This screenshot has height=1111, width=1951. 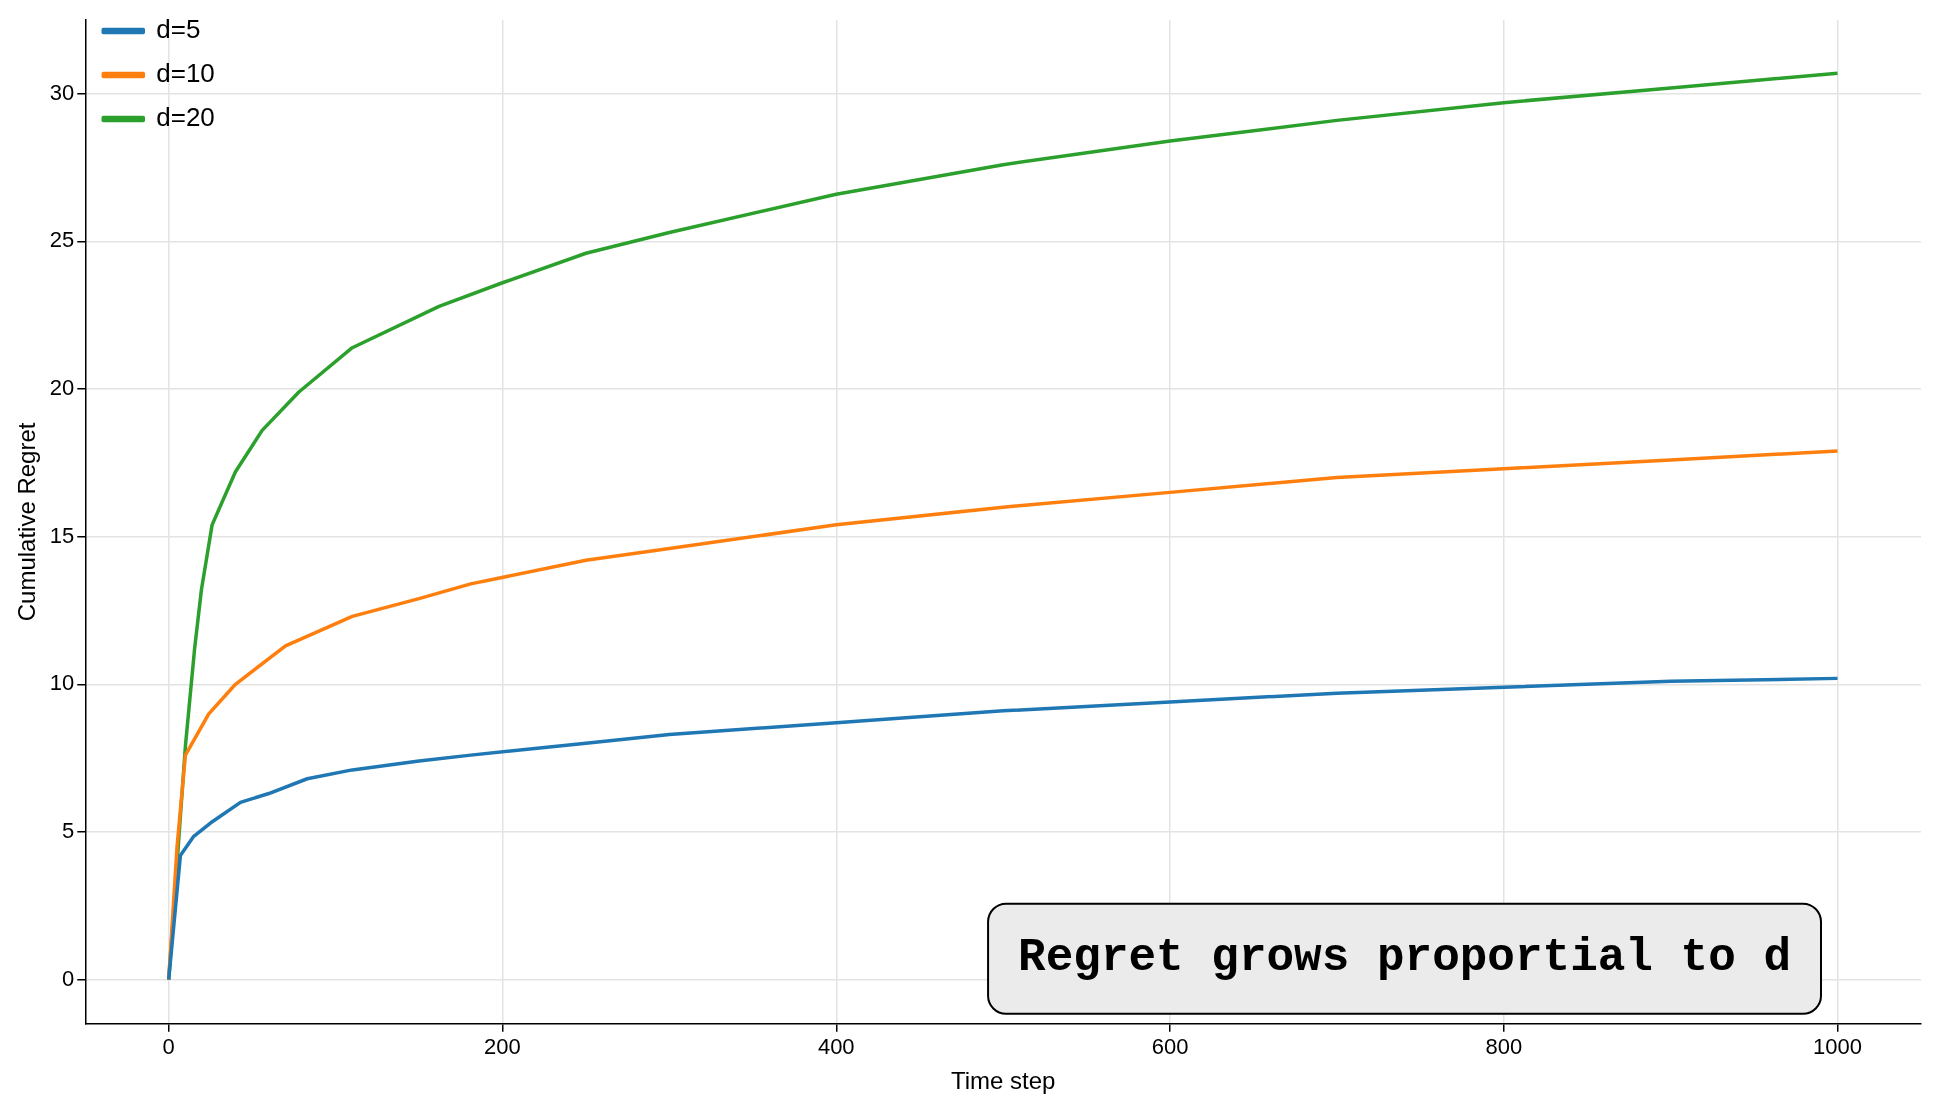 What do you see at coordinates (1504, 1047) in the screenshot?
I see `x-tick-label: 800` at bounding box center [1504, 1047].